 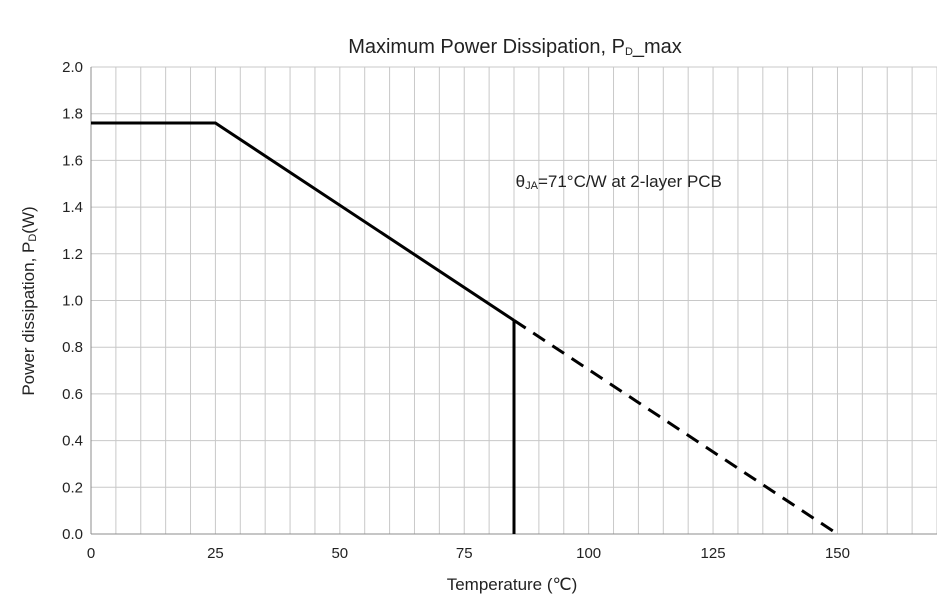 What do you see at coordinates (72, 254) in the screenshot?
I see `y-tick-label: 1.2` at bounding box center [72, 254].